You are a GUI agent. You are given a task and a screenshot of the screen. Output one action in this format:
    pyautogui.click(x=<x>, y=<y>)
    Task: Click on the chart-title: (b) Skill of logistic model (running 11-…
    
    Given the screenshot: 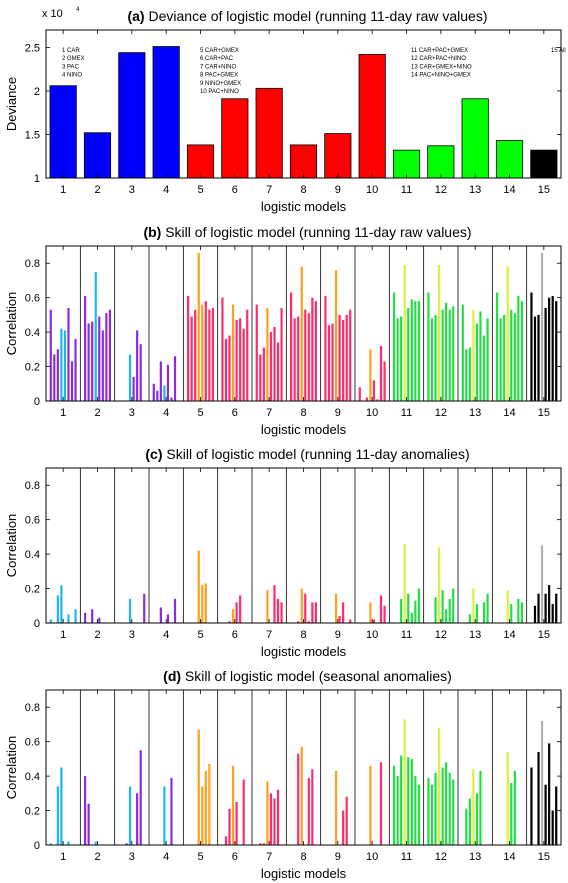 What is the action you would take?
    pyautogui.click(x=307, y=232)
    